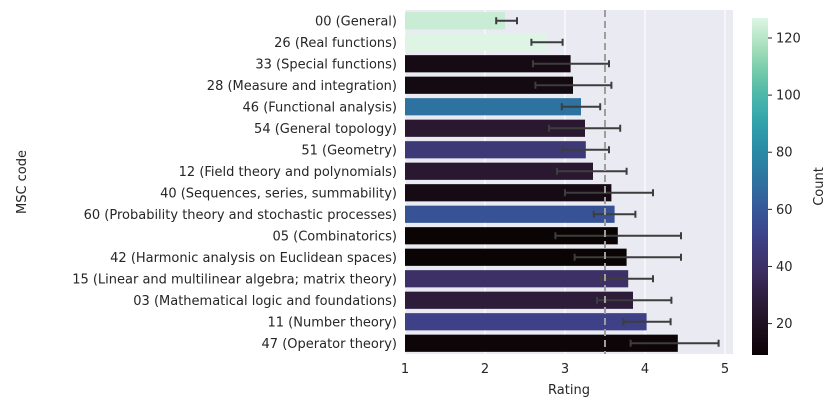 The image size is (830, 415). What do you see at coordinates (22, 182) in the screenshot?
I see `y-axis-label: MSC code` at bounding box center [22, 182].